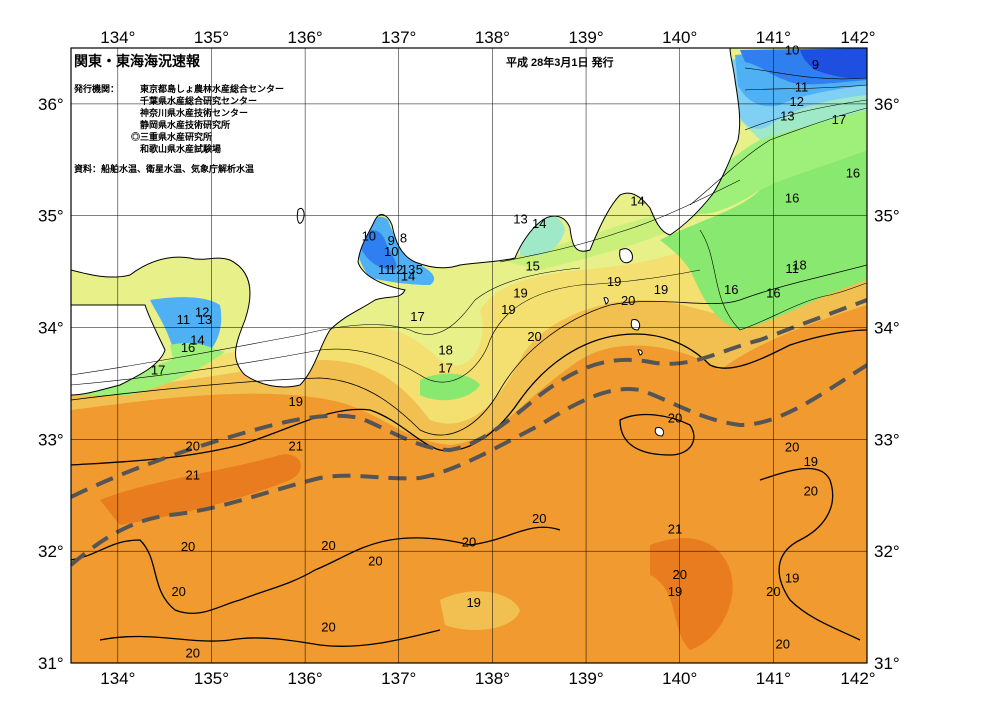 Image resolution: width=1002 pixels, height=709 pixels. What do you see at coordinates (51, 328) in the screenshot?
I see `latitude-label-left: 34°` at bounding box center [51, 328].